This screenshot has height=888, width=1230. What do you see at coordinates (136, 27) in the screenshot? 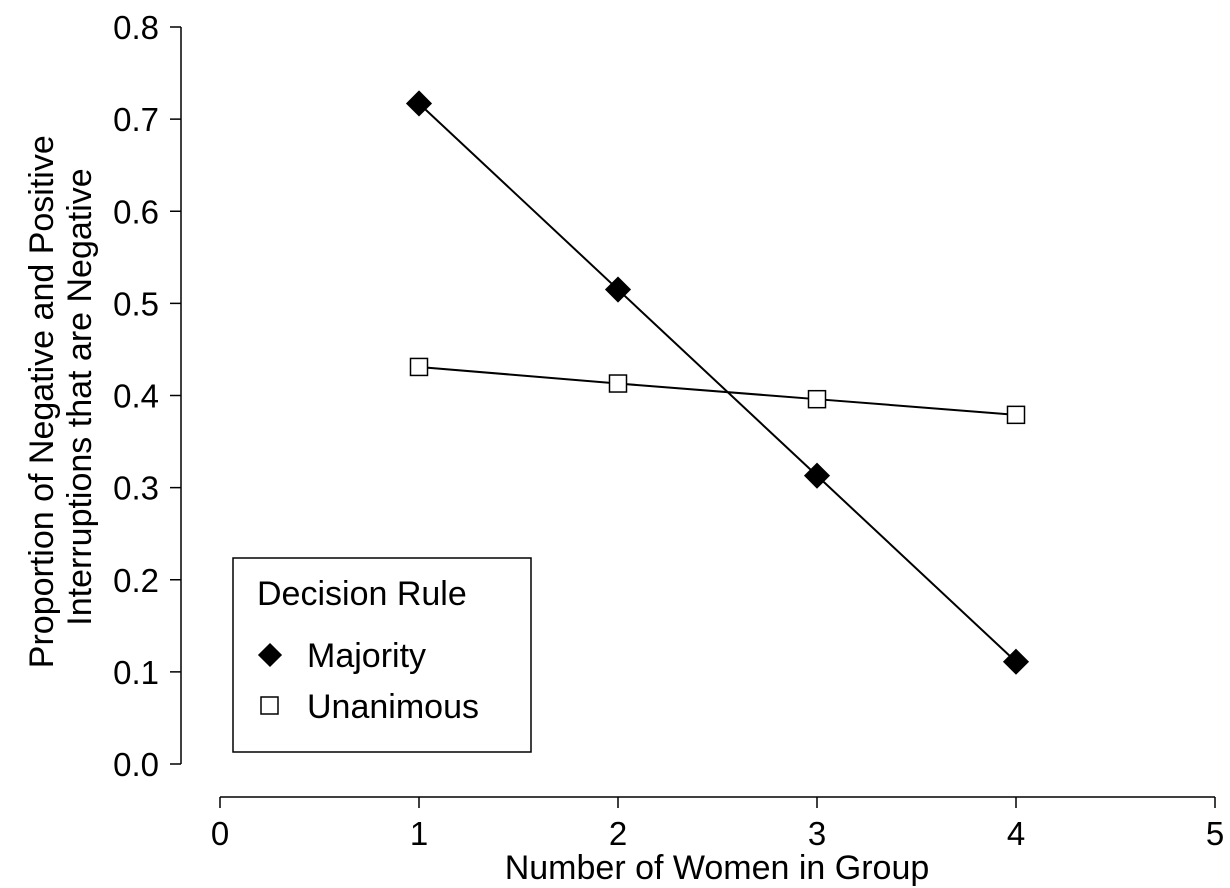
I see `y-tick-label: 0.8` at bounding box center [136, 27].